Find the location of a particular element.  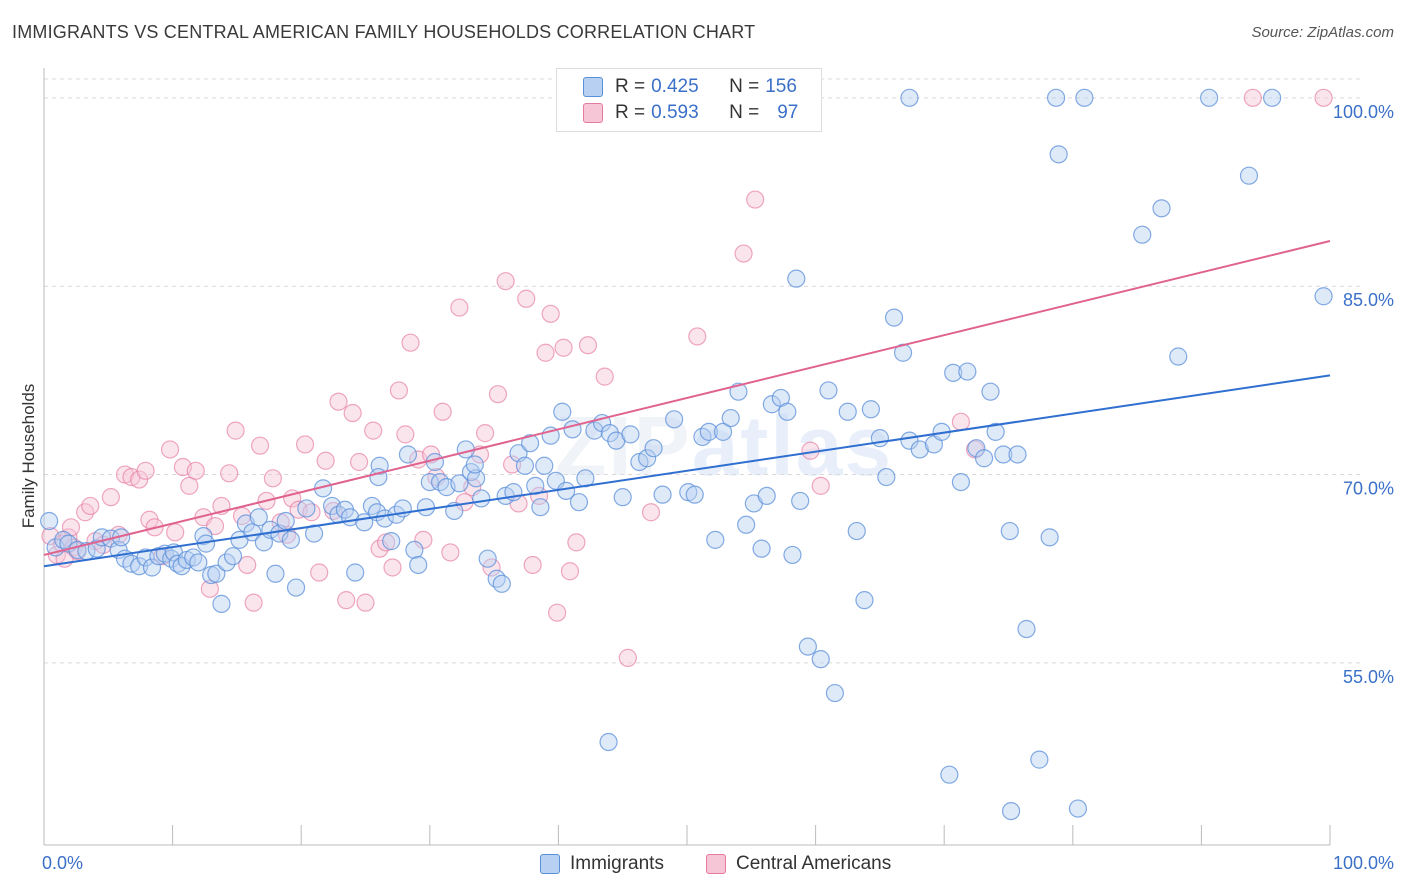

x-tick-label-max: 100.0% is located at coordinates (1363, 863).